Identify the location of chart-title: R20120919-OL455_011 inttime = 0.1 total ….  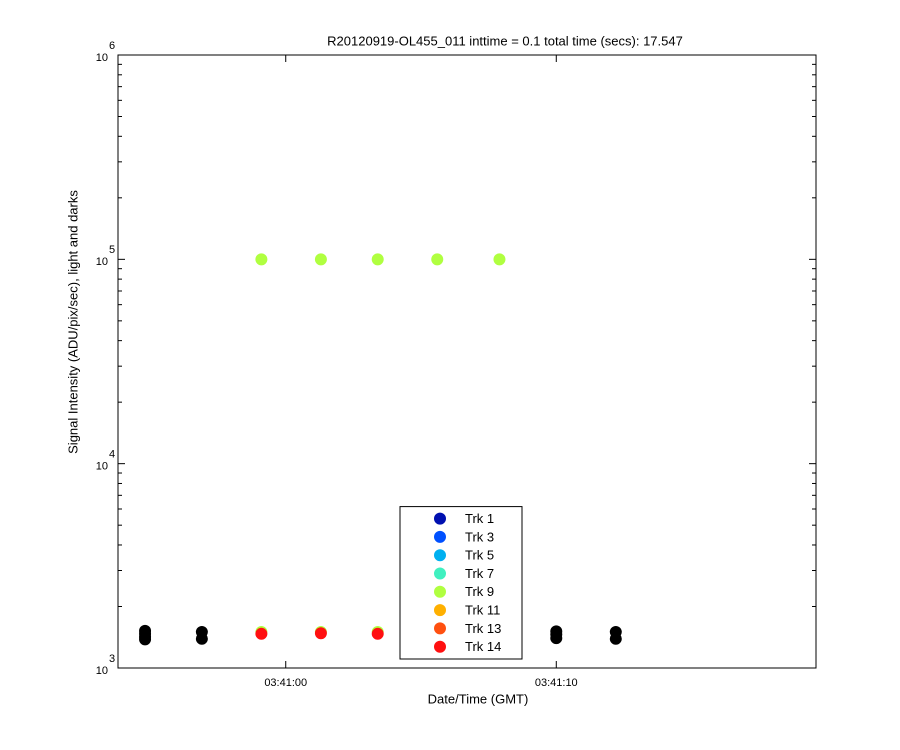
(505, 40).